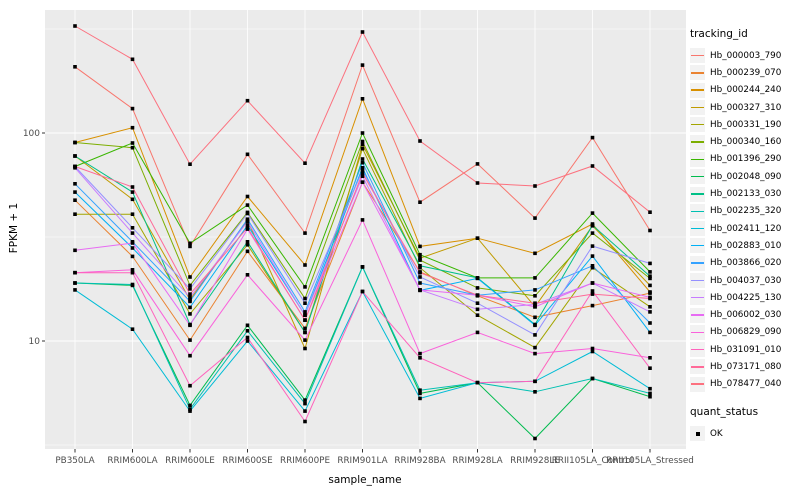 The image size is (800, 500). I want to click on legend-item: Hb_004225_130, so click(744, 297).